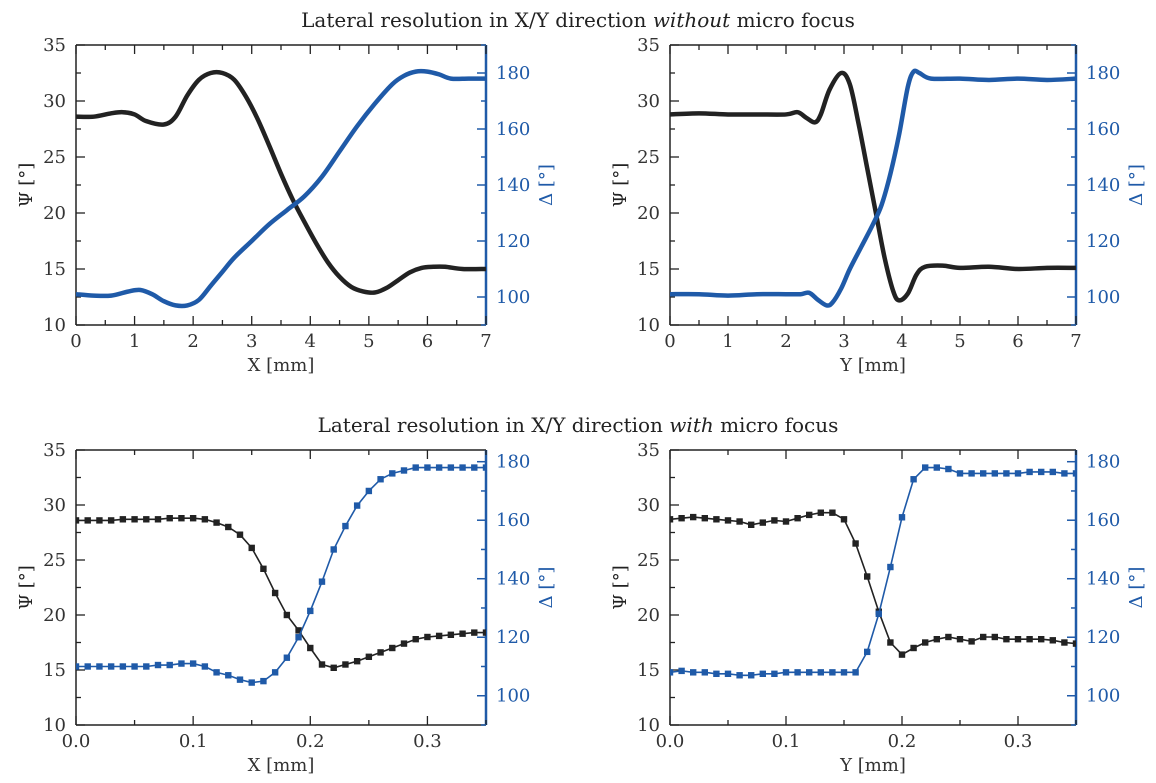 The width and height of the screenshot is (1156, 783). Describe the element at coordinates (691, 20) in the screenshot. I see `title-top-emph: without` at that location.